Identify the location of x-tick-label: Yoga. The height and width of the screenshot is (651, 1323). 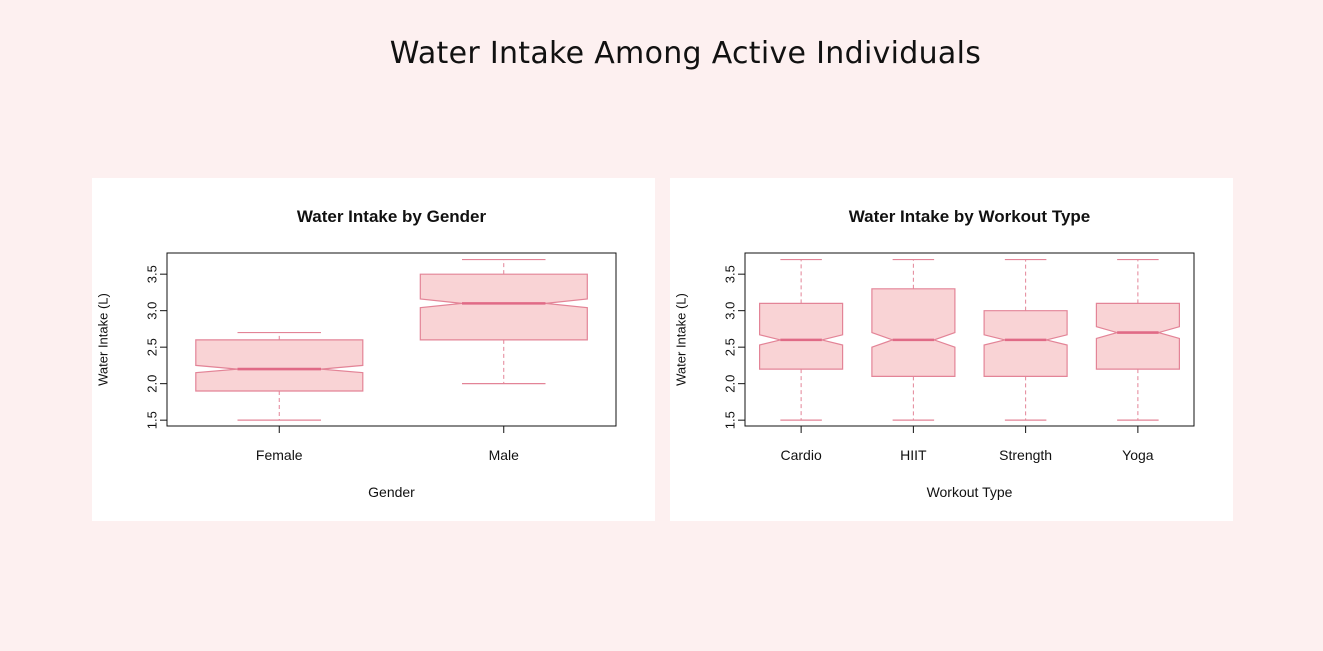
(1138, 455).